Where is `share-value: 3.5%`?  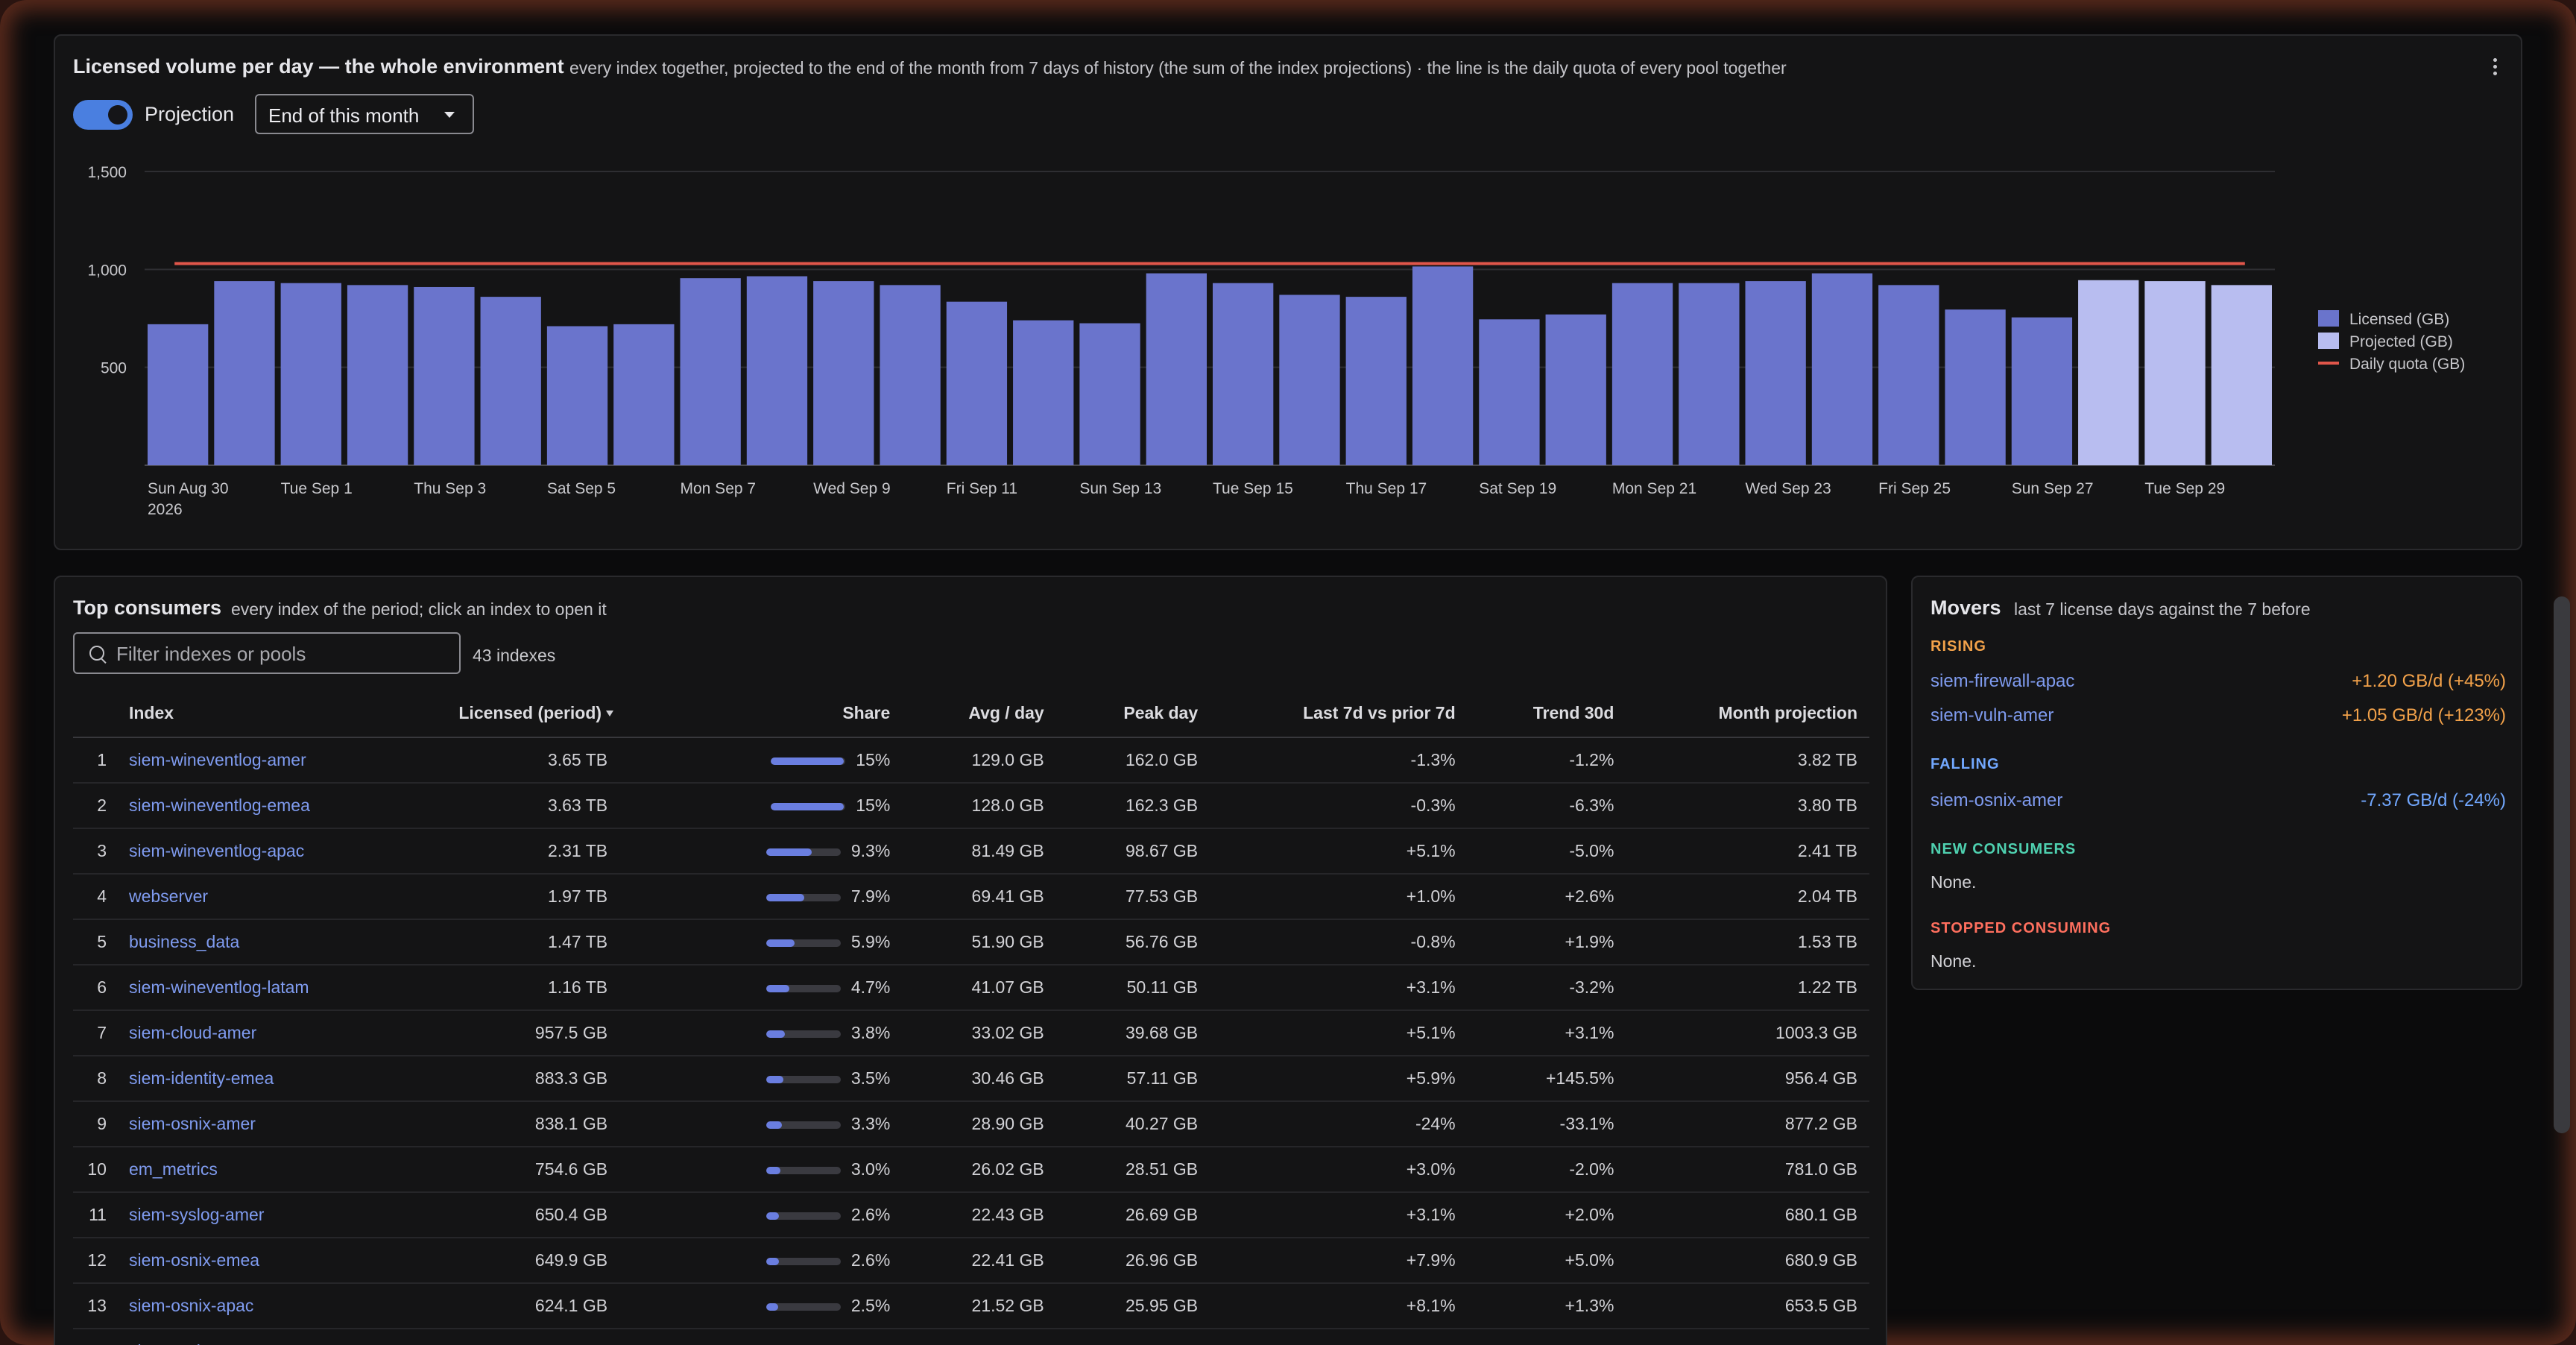
share-value: 3.5% is located at coordinates (871, 1078).